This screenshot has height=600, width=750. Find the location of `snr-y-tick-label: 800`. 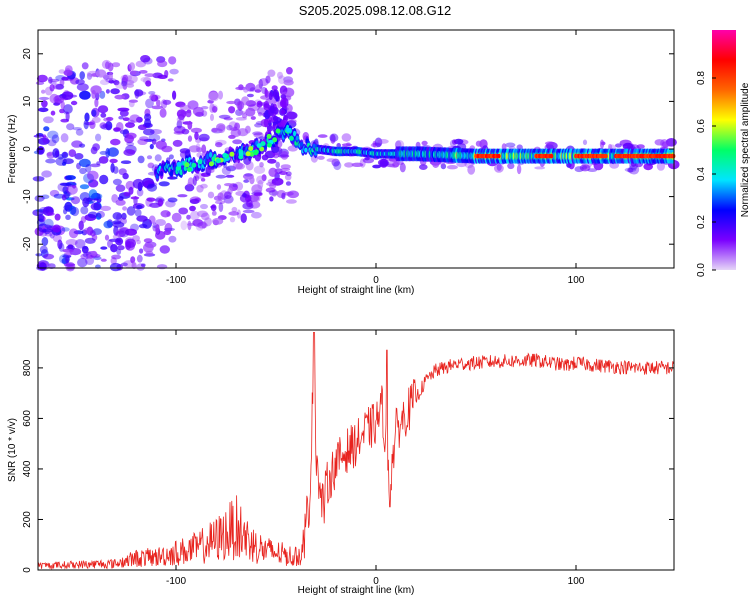

snr-y-tick-label: 800 is located at coordinates (27, 367).